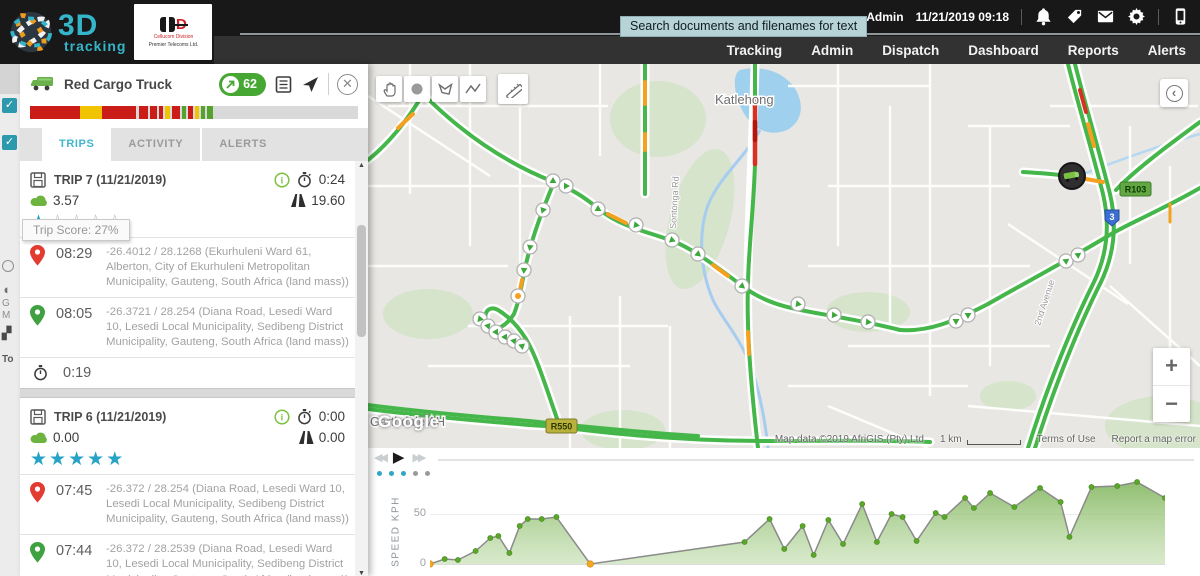  Describe the element at coordinates (242, 144) in the screenshot. I see `tab-alerts: ALERTS` at that location.